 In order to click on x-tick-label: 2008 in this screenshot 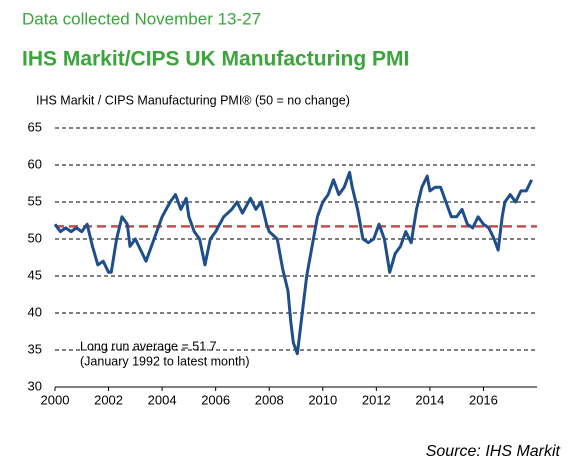, I will do `click(269, 399)`.